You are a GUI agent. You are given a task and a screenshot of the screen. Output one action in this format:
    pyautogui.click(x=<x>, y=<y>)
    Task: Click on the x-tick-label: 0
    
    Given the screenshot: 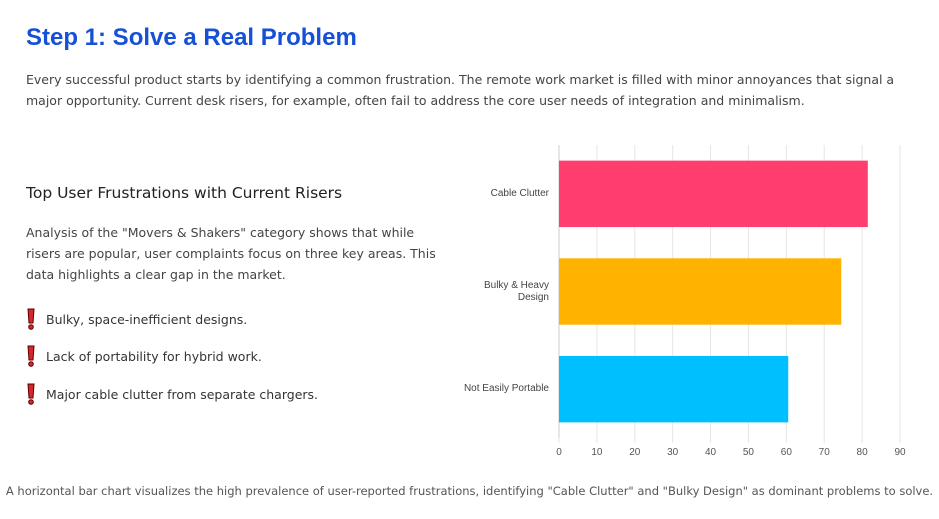 What is the action you would take?
    pyautogui.click(x=559, y=452)
    